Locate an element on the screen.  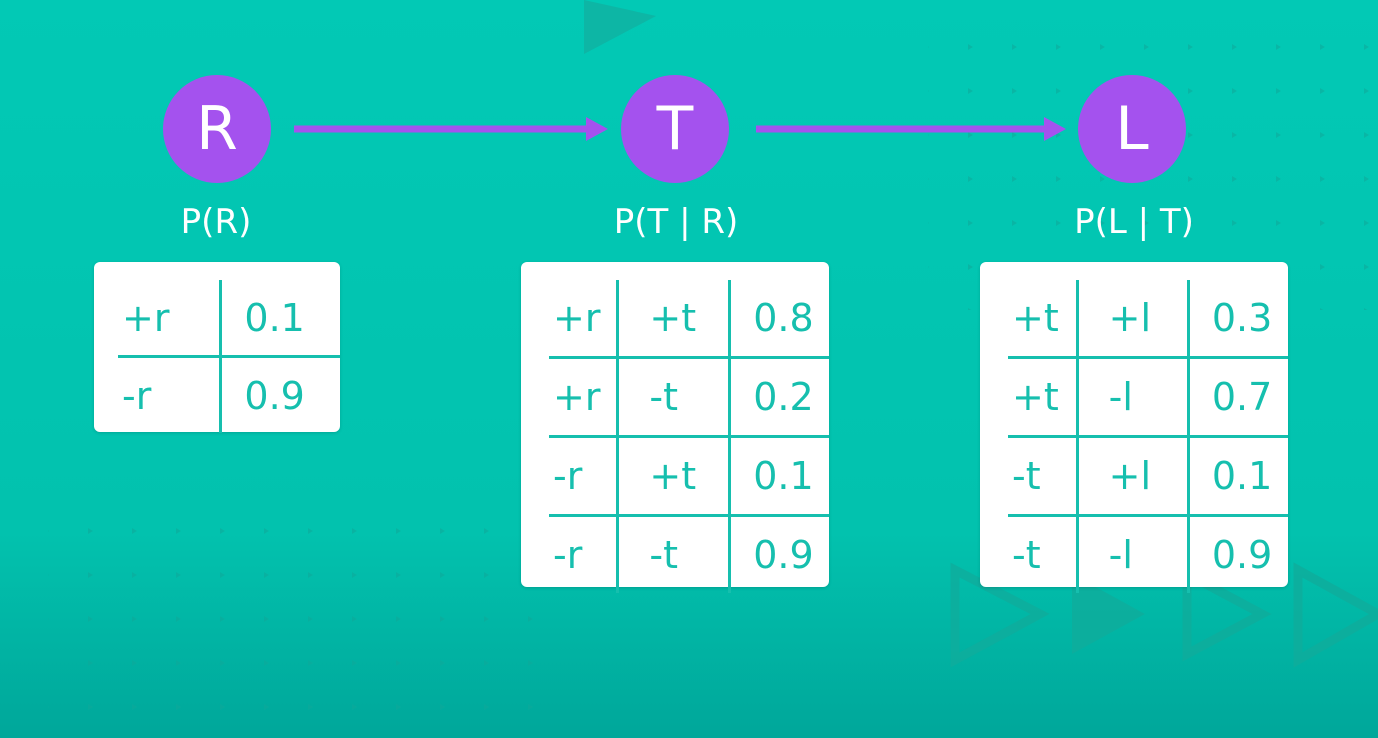
cpt-table-l-given-t: +t +l 0.3 +t -l 0.7 -t +l 0.1 -t -l 0.9 is located at coordinates (1134, 427).